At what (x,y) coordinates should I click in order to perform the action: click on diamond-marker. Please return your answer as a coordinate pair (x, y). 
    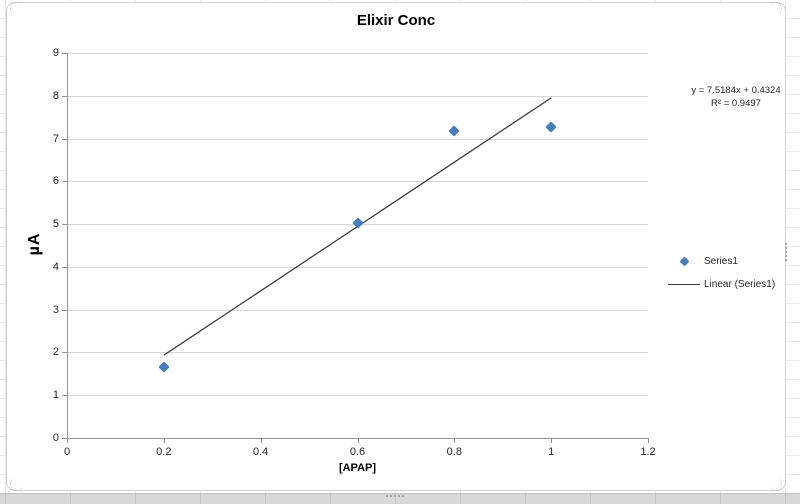
    Looking at the image, I should click on (684, 261).